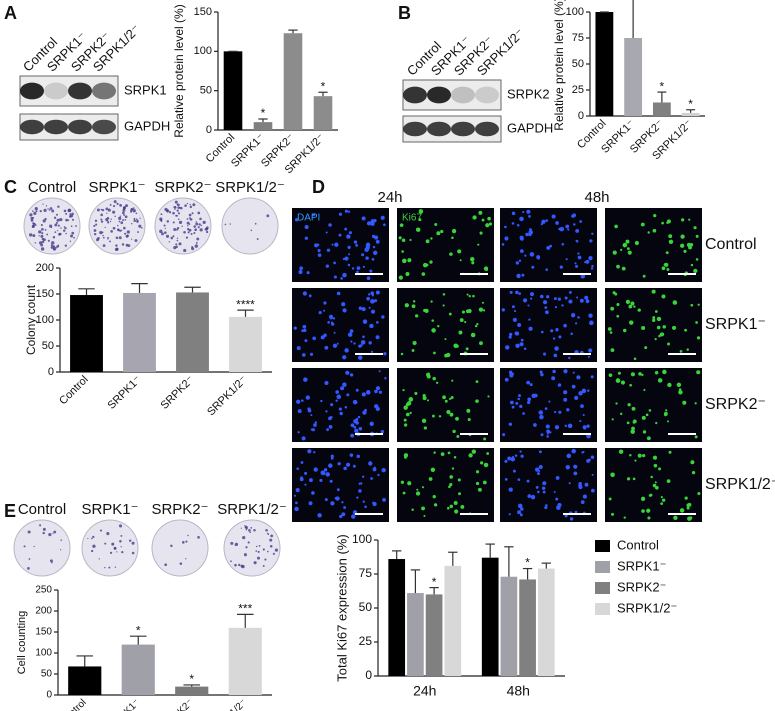 Image resolution: width=775 pixels, height=711 pixels. What do you see at coordinates (43, 632) in the screenshot?
I see `y-tick-label: 150` at bounding box center [43, 632].